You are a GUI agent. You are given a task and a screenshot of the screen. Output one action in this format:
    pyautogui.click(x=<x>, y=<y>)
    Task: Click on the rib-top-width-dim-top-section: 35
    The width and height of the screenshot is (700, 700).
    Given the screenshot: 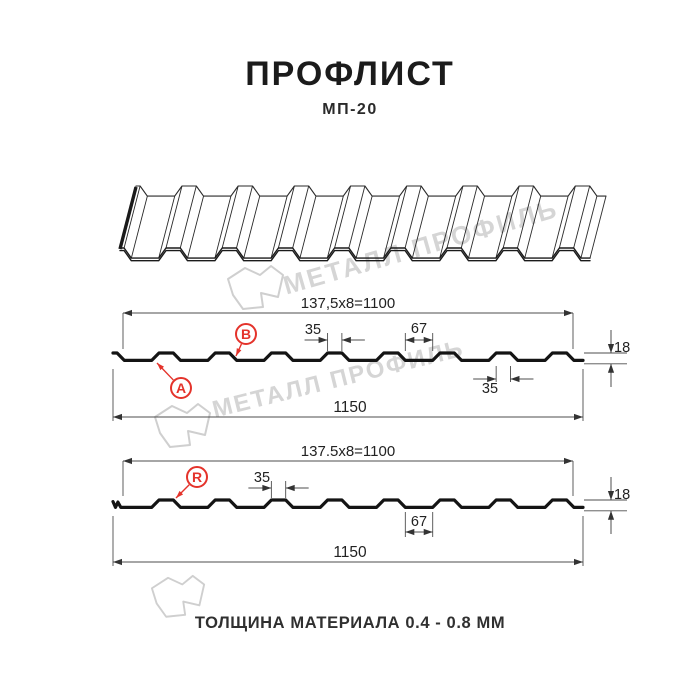 What is the action you would take?
    pyautogui.click(x=313, y=330)
    